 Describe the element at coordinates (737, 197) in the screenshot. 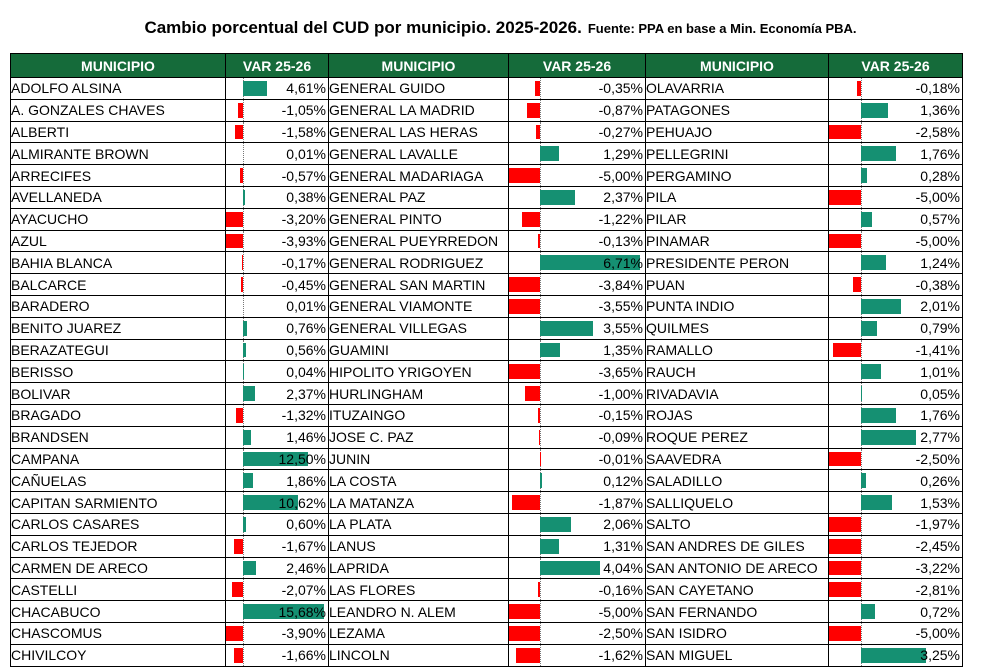

I see `municipio-name: PILA` at that location.